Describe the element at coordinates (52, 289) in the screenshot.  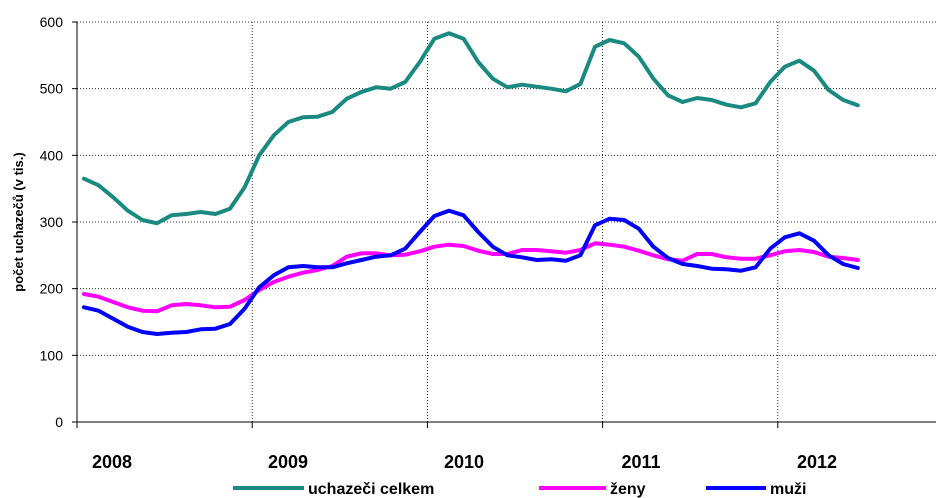
I see `y-tick-label: 200` at that location.